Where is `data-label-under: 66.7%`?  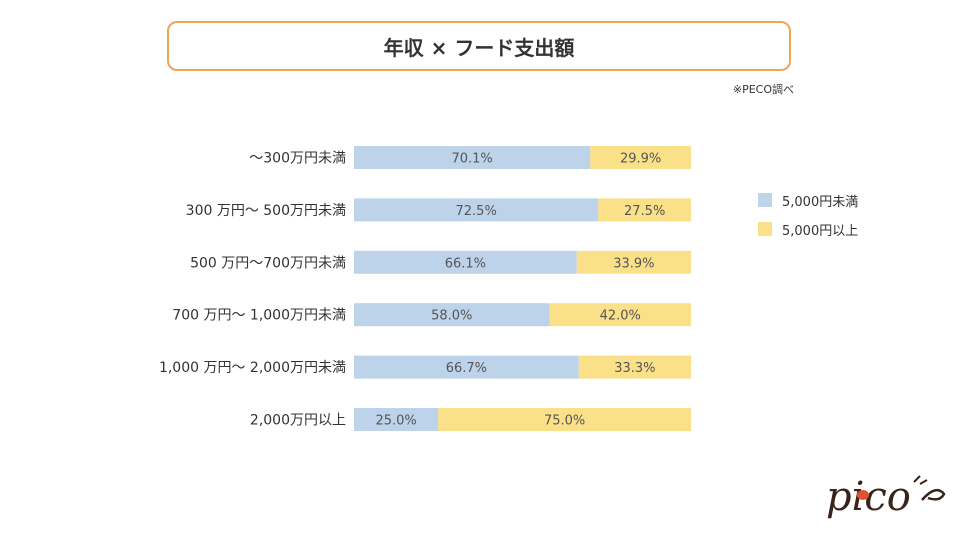 data-label-under: 66.7% is located at coordinates (466, 368).